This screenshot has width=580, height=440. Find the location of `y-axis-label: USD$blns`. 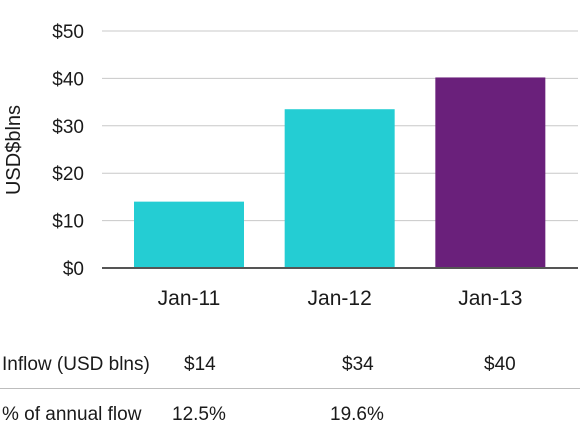

y-axis-label: USD$blns is located at coordinates (14, 150).